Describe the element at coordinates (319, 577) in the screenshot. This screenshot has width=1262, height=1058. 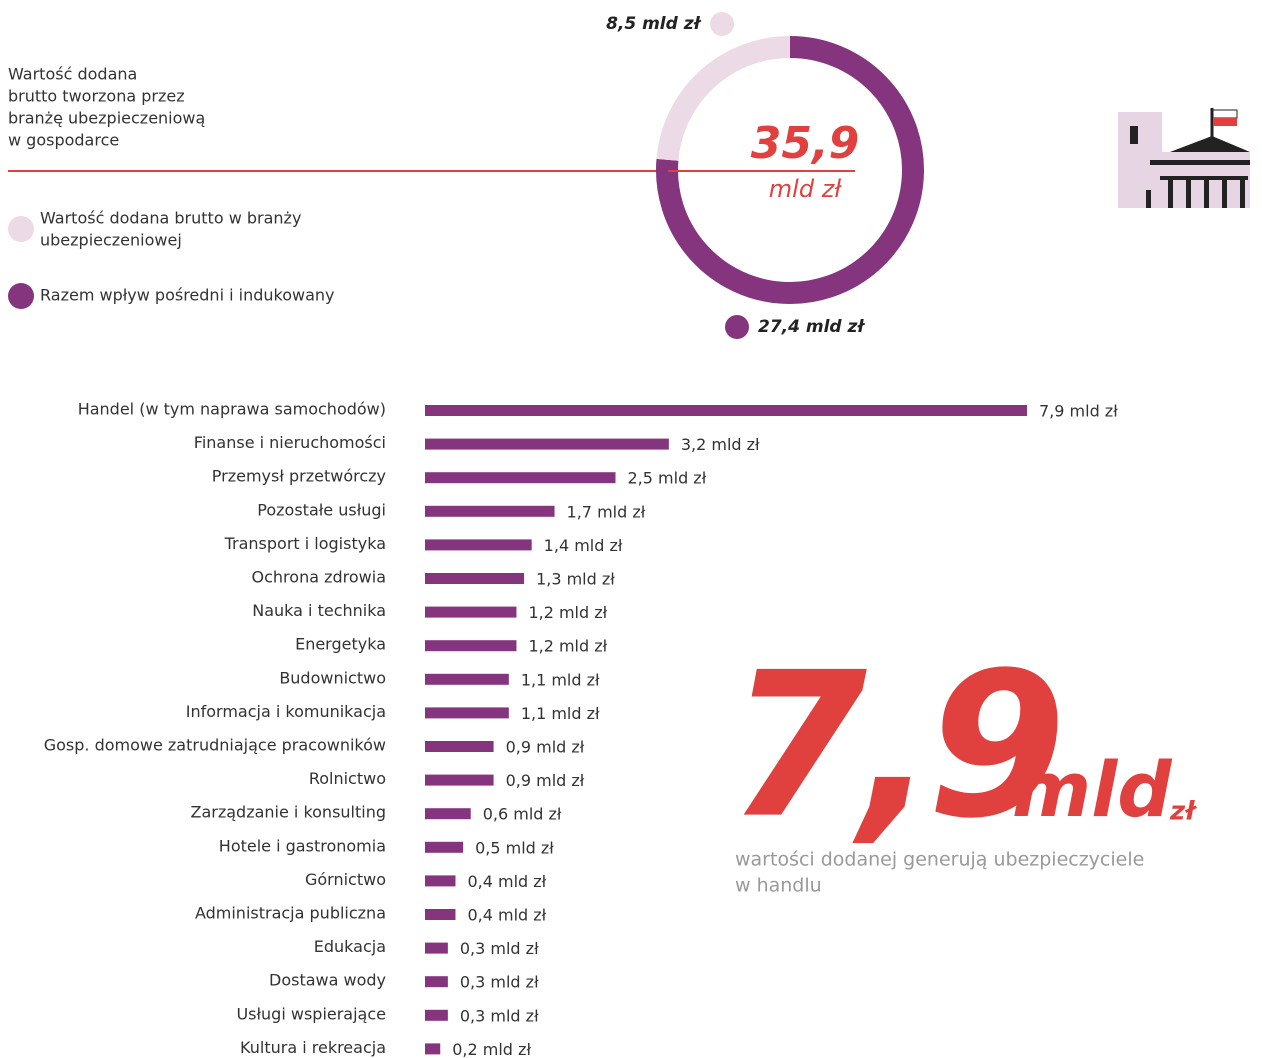
I see `category-label: Ochrona zdrowia` at that location.